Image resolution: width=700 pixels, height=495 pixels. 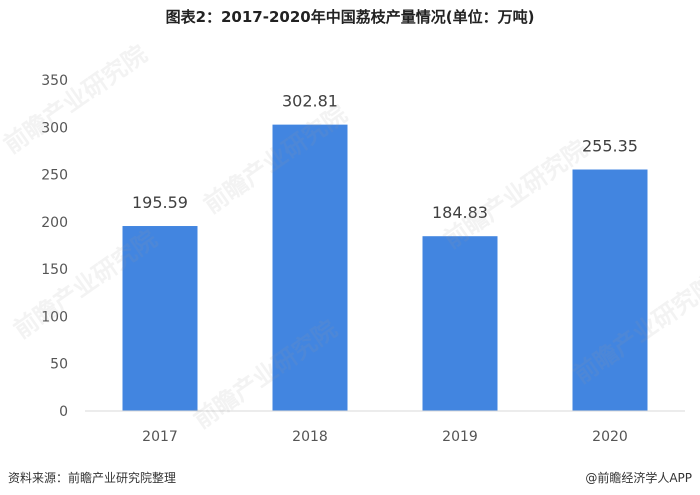 I want to click on x-tick-label-2019: 2019, so click(x=460, y=437).